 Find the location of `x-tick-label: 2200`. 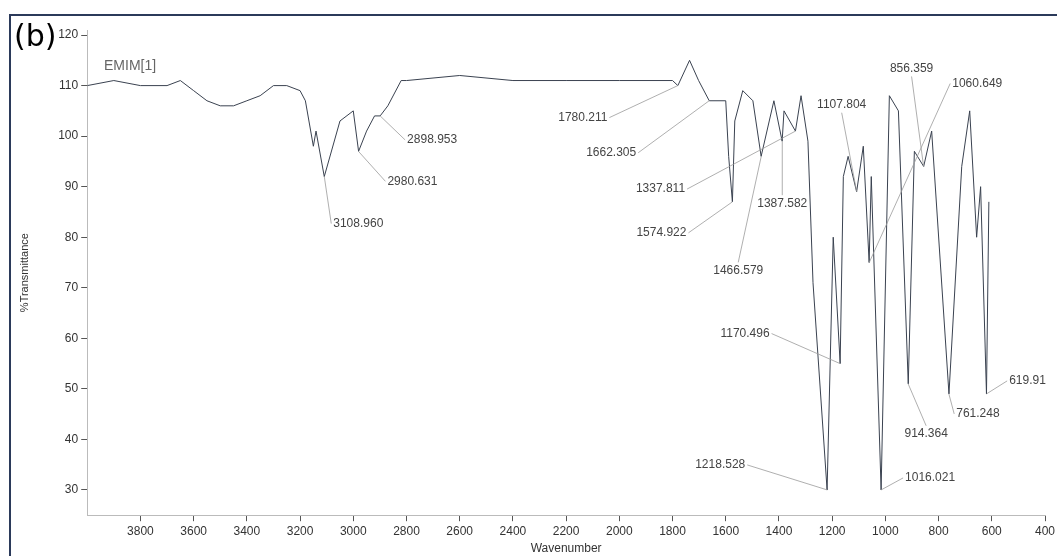

x-tick-label: 2200 is located at coordinates (566, 530).